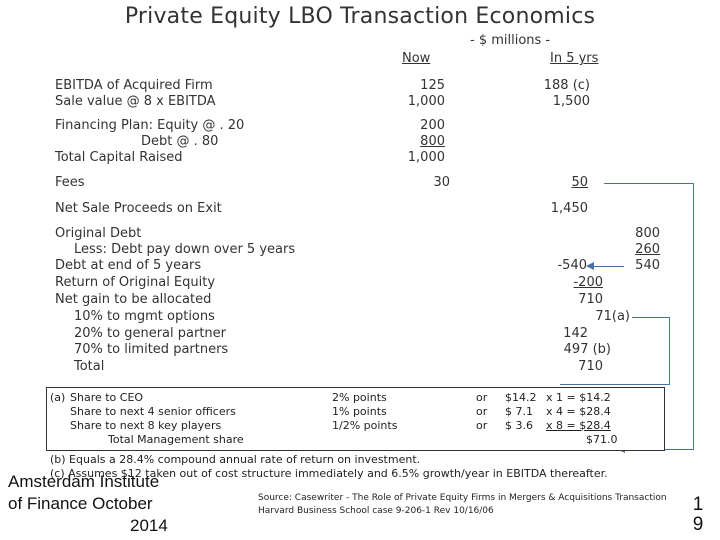 The height and width of the screenshot is (540, 720). I want to click on management-share-note, so click(355, 419).